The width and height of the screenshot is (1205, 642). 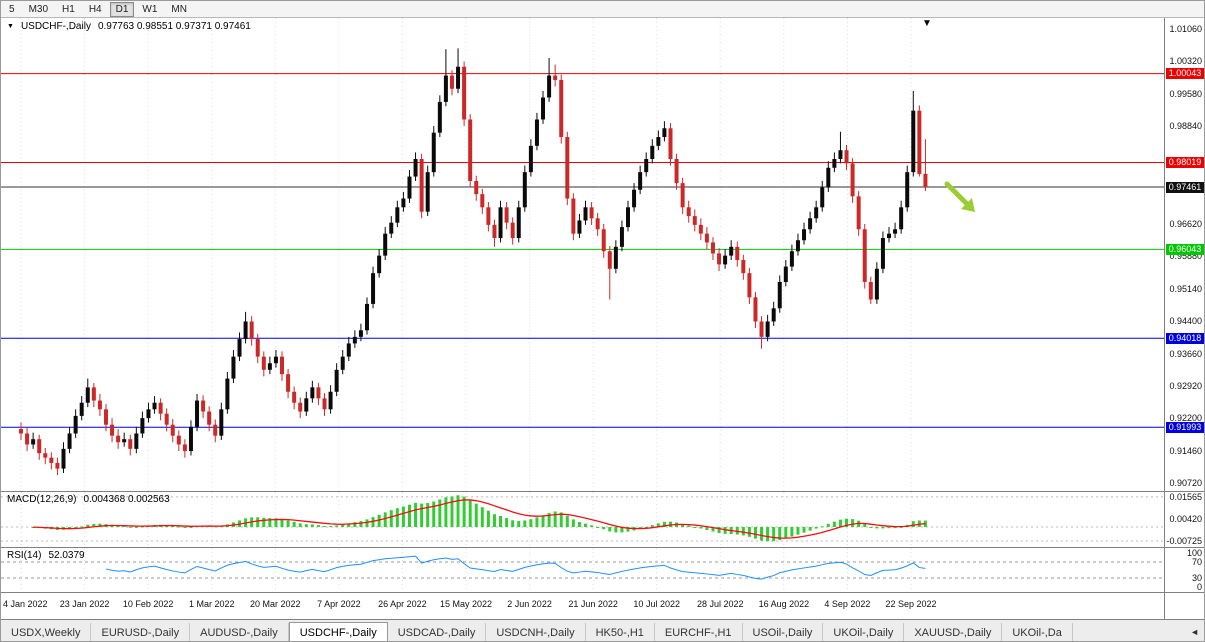 What do you see at coordinates (1185, 321) in the screenshot?
I see `price-tick: 0.94400` at bounding box center [1185, 321].